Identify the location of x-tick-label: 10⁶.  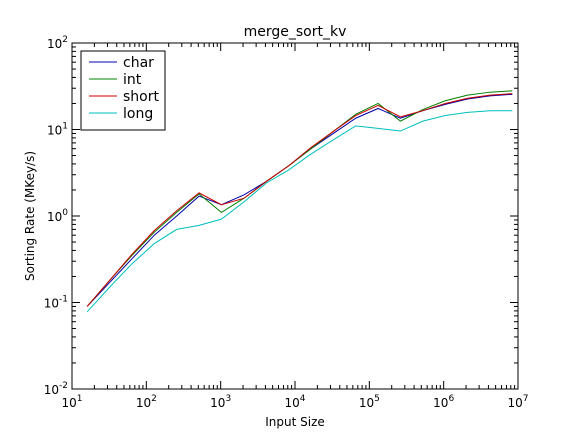
(443, 402).